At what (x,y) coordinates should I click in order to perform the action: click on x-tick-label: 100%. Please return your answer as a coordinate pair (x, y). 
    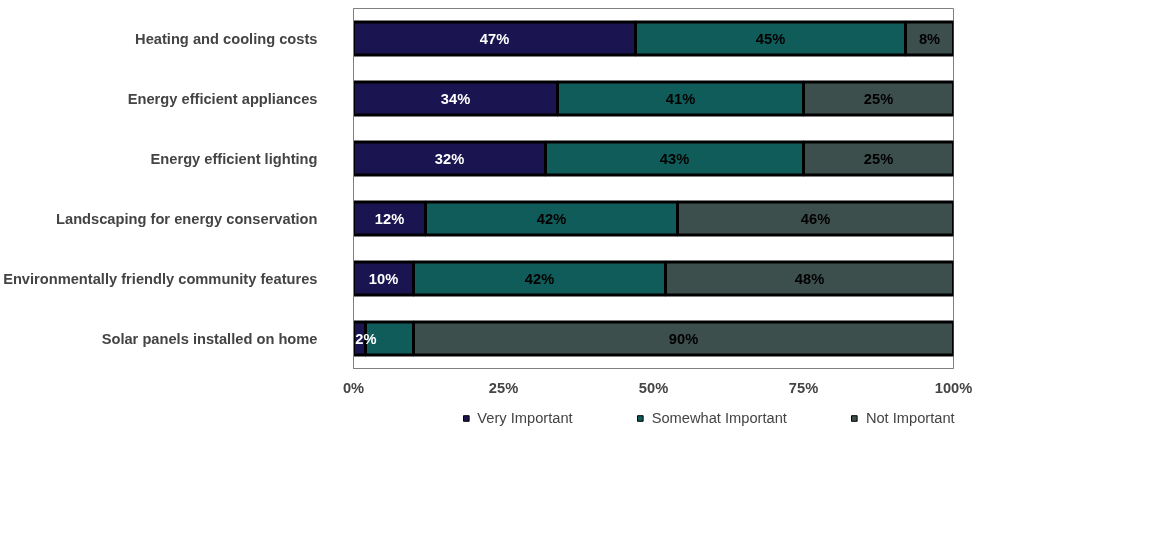
    Looking at the image, I should click on (953, 387).